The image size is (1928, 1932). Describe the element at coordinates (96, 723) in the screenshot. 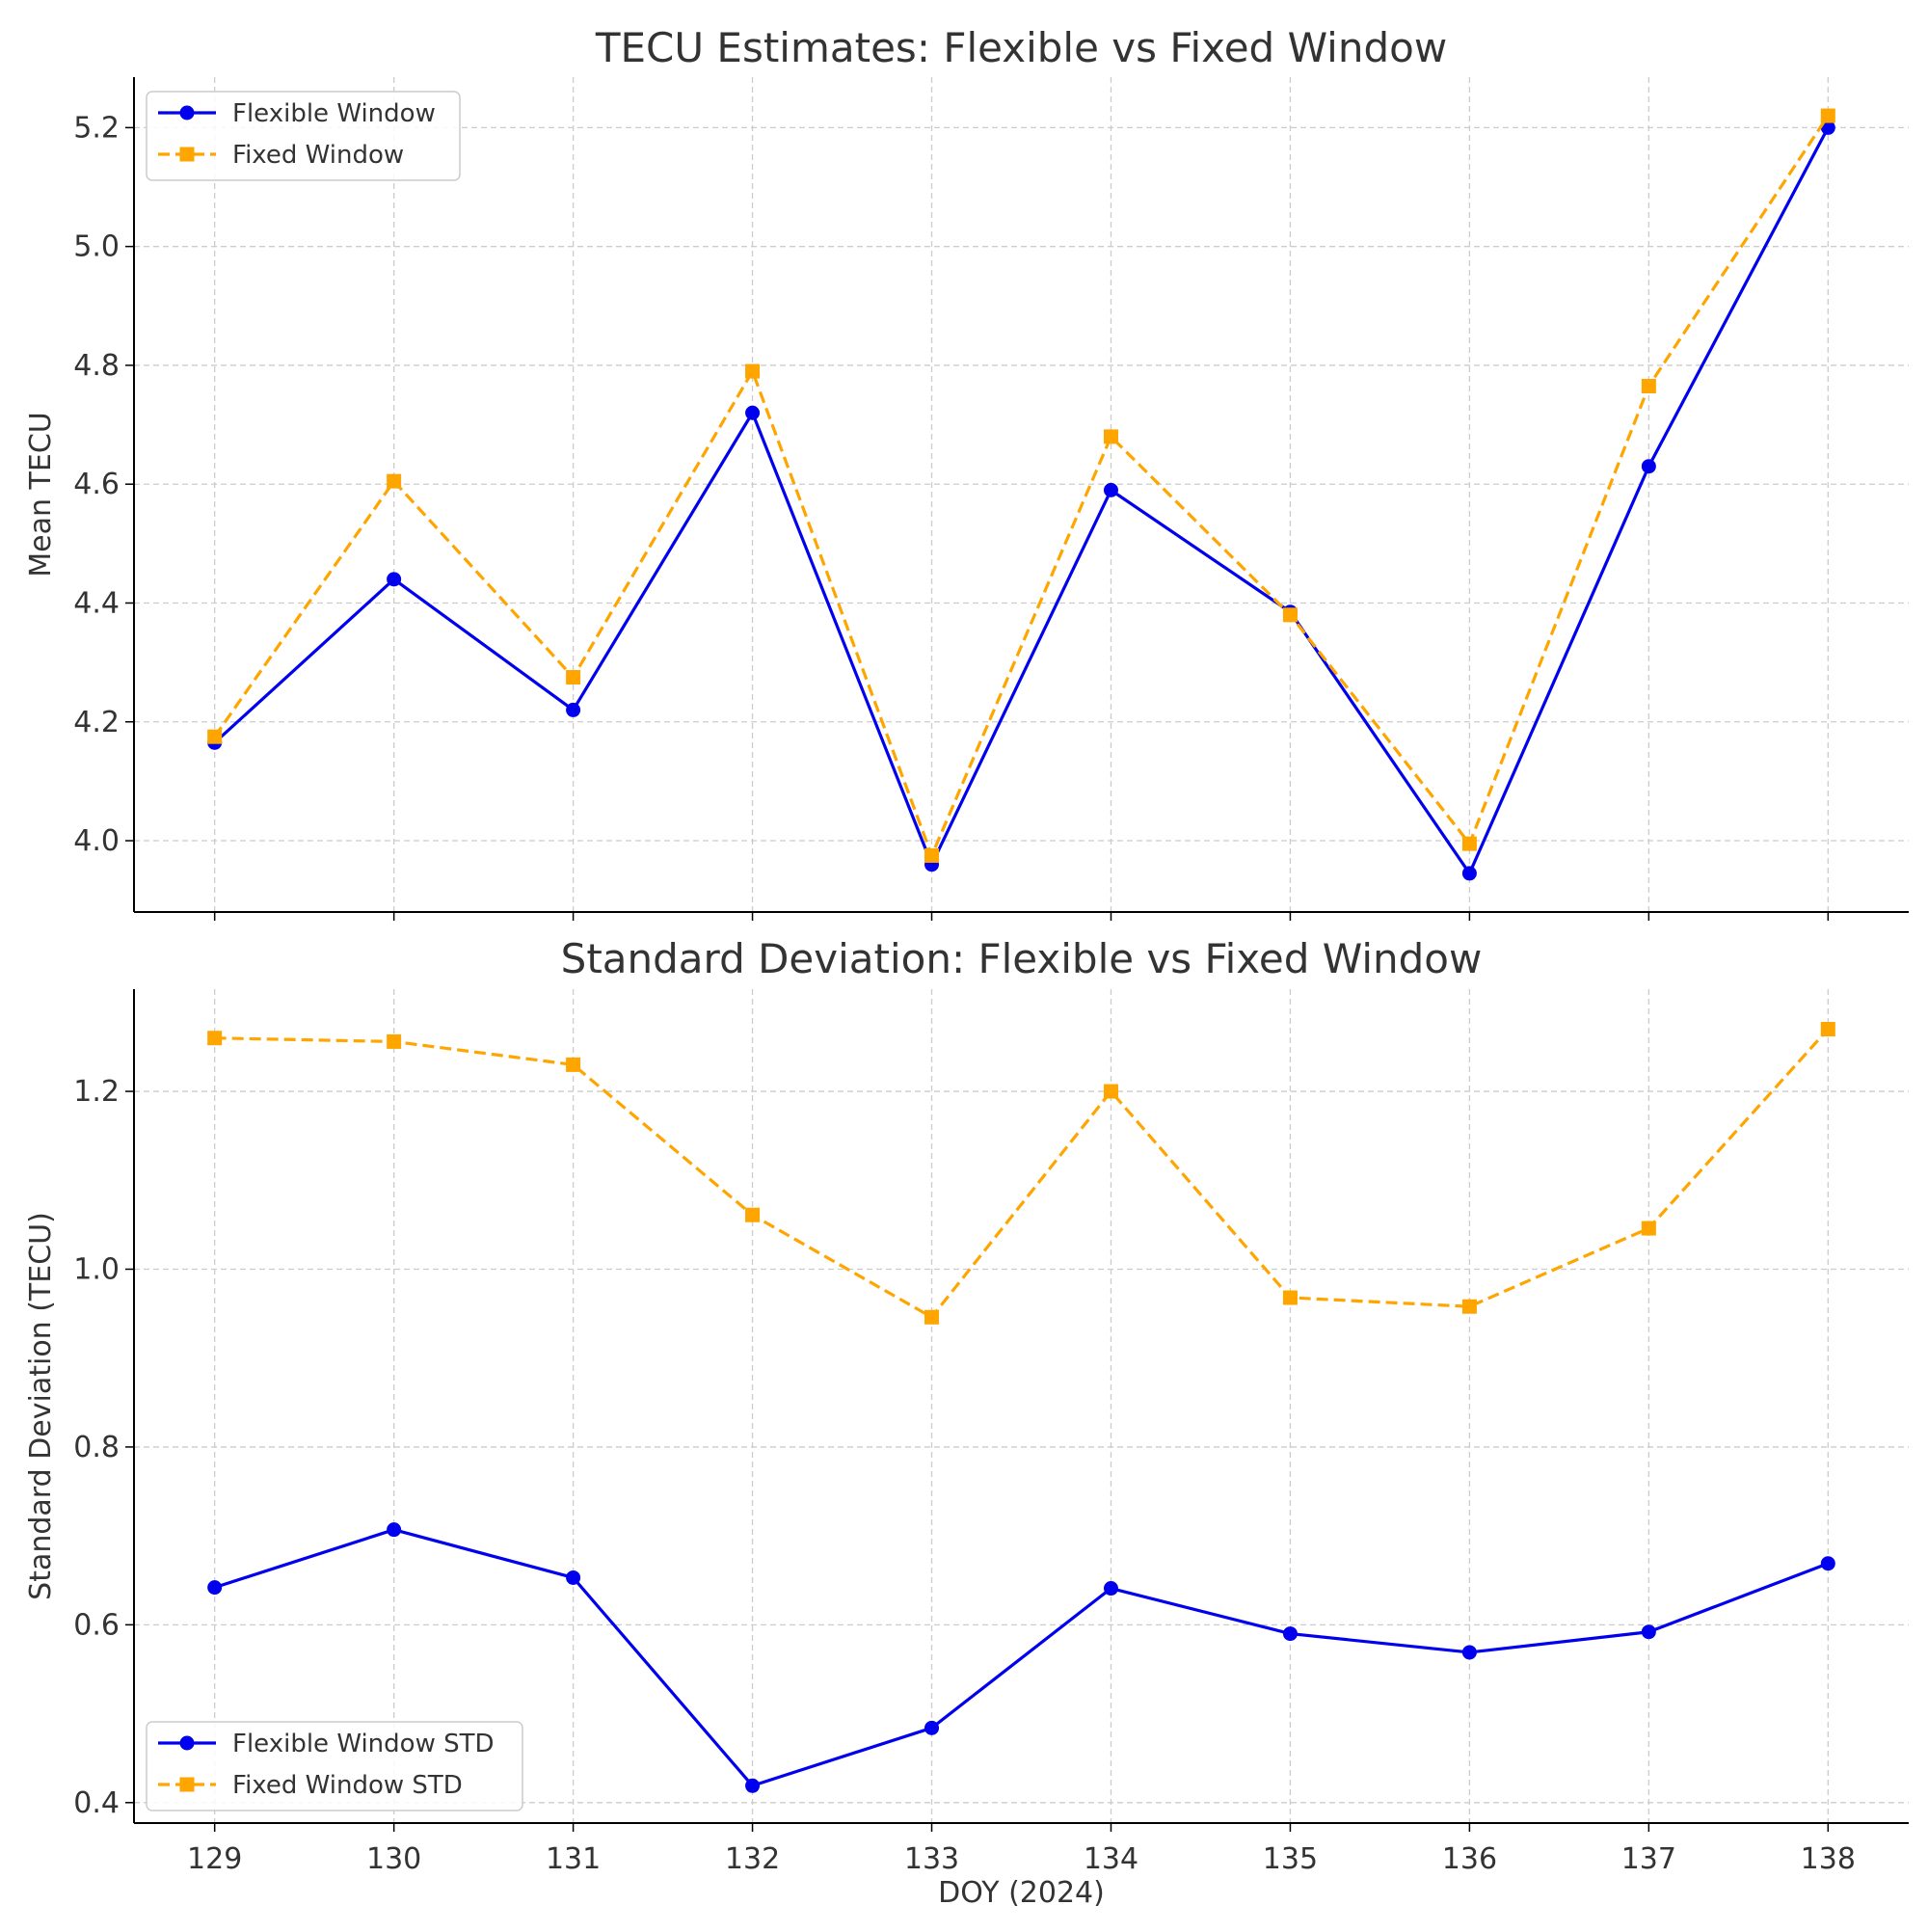

I see `y-tick-label: 4.2` at that location.